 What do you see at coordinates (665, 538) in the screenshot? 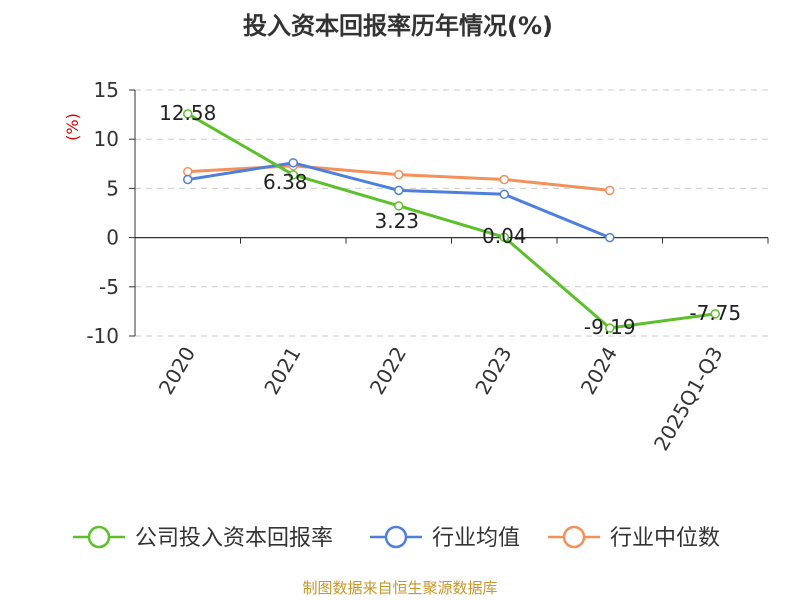
I see `legend-label: 行业中位数` at bounding box center [665, 538].